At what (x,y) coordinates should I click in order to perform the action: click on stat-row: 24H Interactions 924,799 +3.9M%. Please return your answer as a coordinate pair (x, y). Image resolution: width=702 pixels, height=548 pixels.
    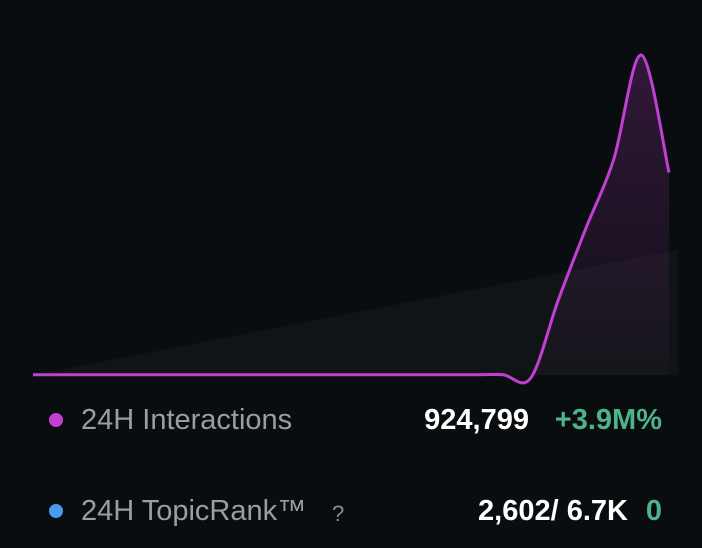
    Looking at the image, I should click on (351, 420).